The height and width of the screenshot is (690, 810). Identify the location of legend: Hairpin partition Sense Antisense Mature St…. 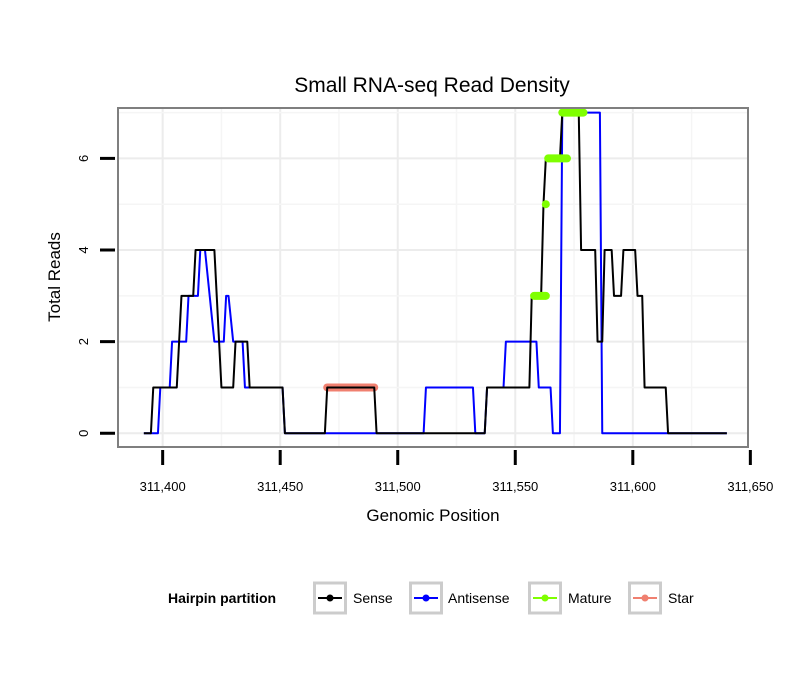
(431, 598).